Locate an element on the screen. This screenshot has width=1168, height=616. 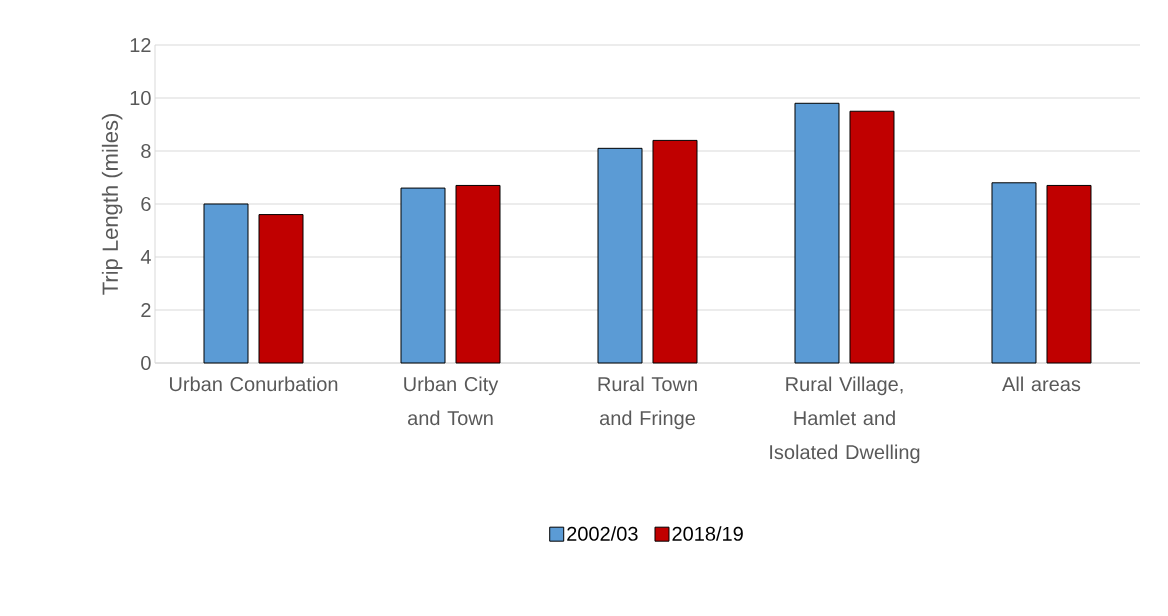
x-tick-label: Rural Town and Fringe is located at coordinates (647, 403).